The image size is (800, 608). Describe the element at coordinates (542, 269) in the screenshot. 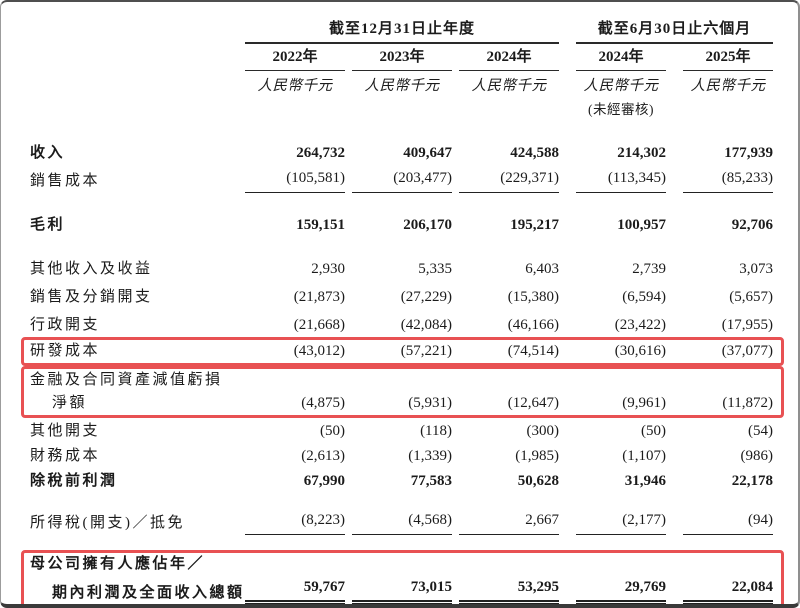

I see `value-cell: 6,403` at that location.